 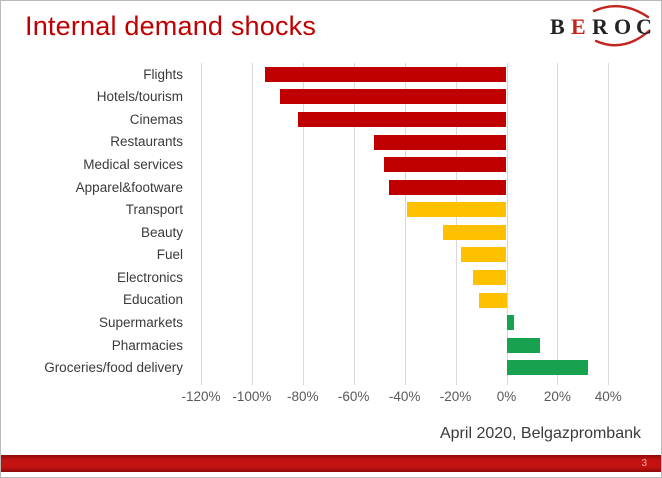 I want to click on footer-bar: 3, so click(x=331, y=463).